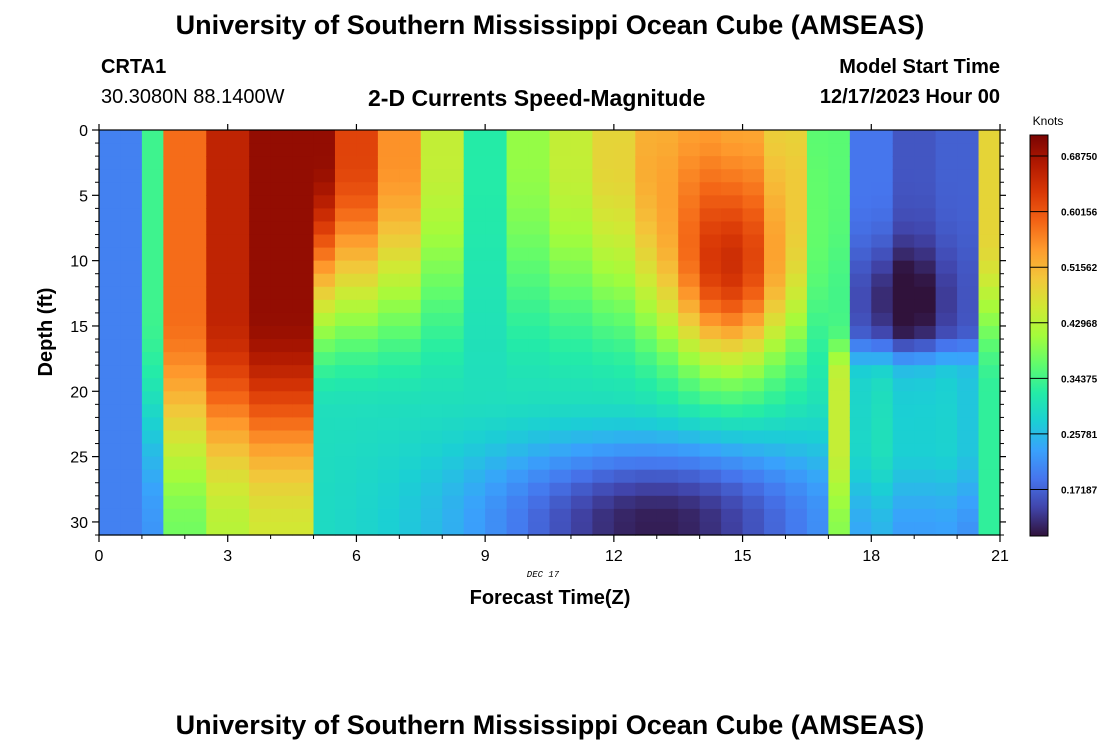  Describe the element at coordinates (743, 556) in the screenshot. I see `x-tick-label: 15` at that location.